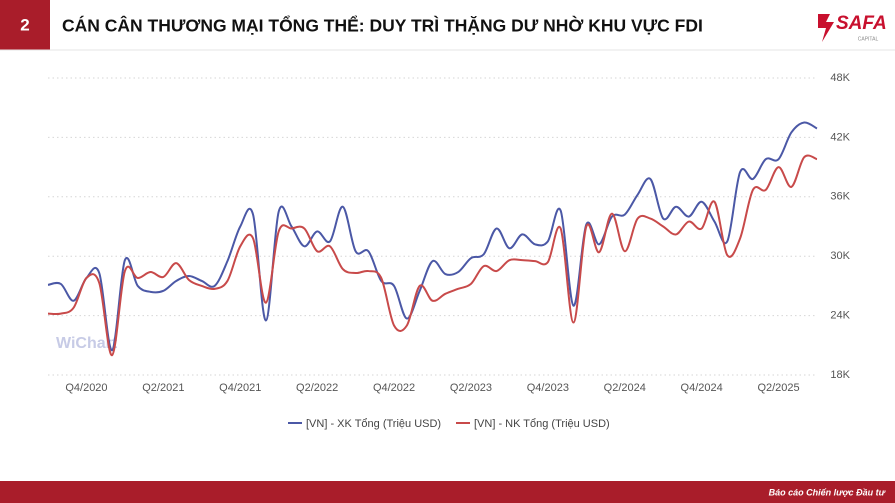 The image size is (895, 503). What do you see at coordinates (317, 388) in the screenshot?
I see `x-tick-label: Q2/2022` at bounding box center [317, 388].